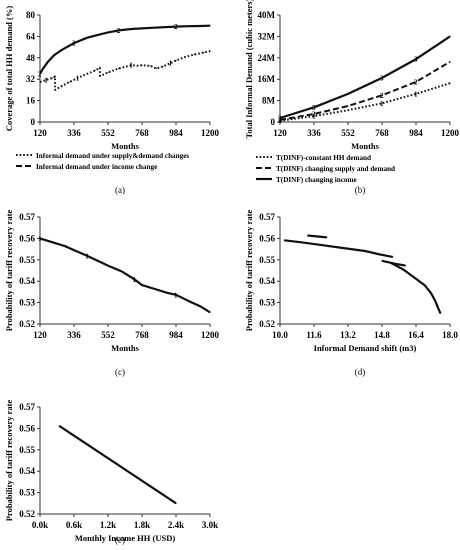 The width and height of the screenshot is (460, 550). I want to click on x-axis-label: Informal Demand shift (m3), so click(365, 348).